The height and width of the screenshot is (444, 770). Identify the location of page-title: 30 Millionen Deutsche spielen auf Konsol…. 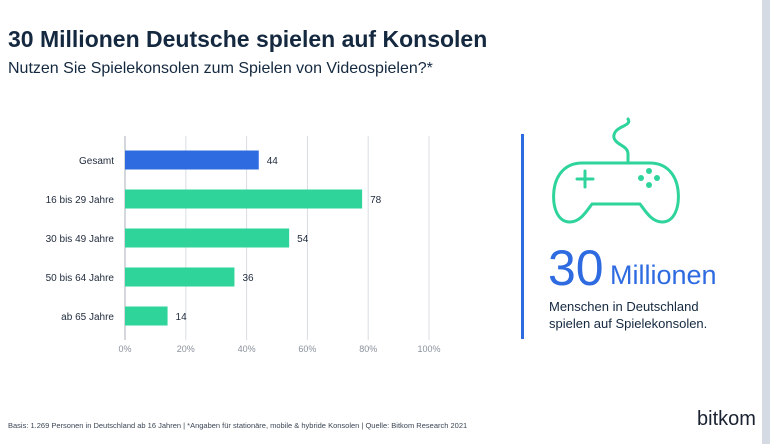
(248, 39).